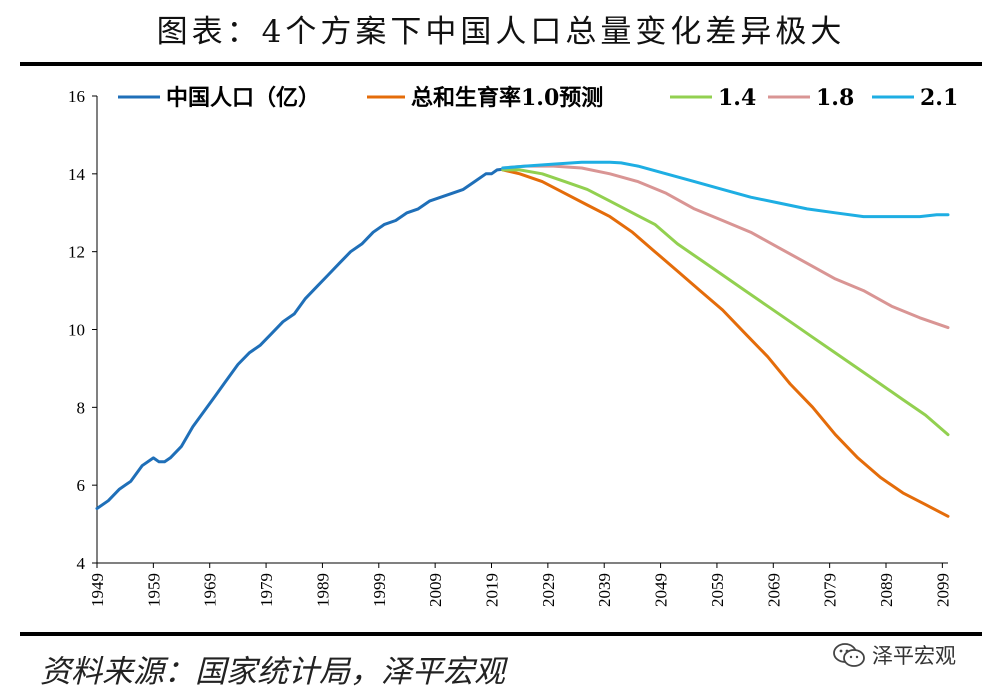 The image size is (1002, 699). What do you see at coordinates (914, 656) in the screenshot?
I see `watermark-text: 泽平宏观` at bounding box center [914, 656].